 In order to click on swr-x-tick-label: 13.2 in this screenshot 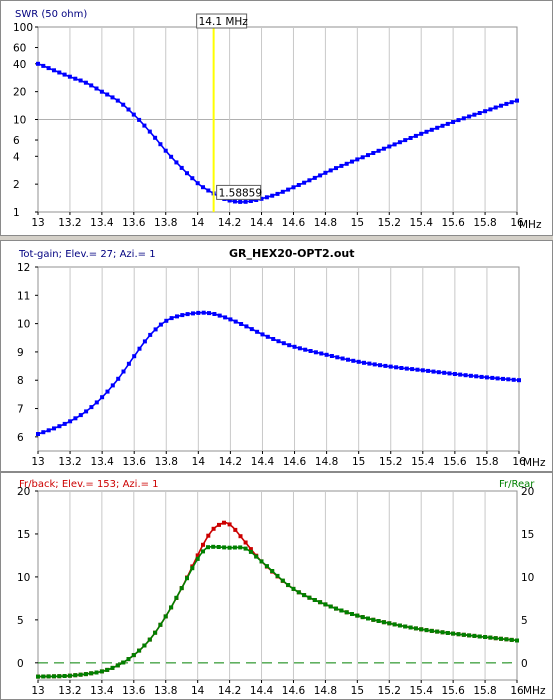, I will do `click(69, 223)`.